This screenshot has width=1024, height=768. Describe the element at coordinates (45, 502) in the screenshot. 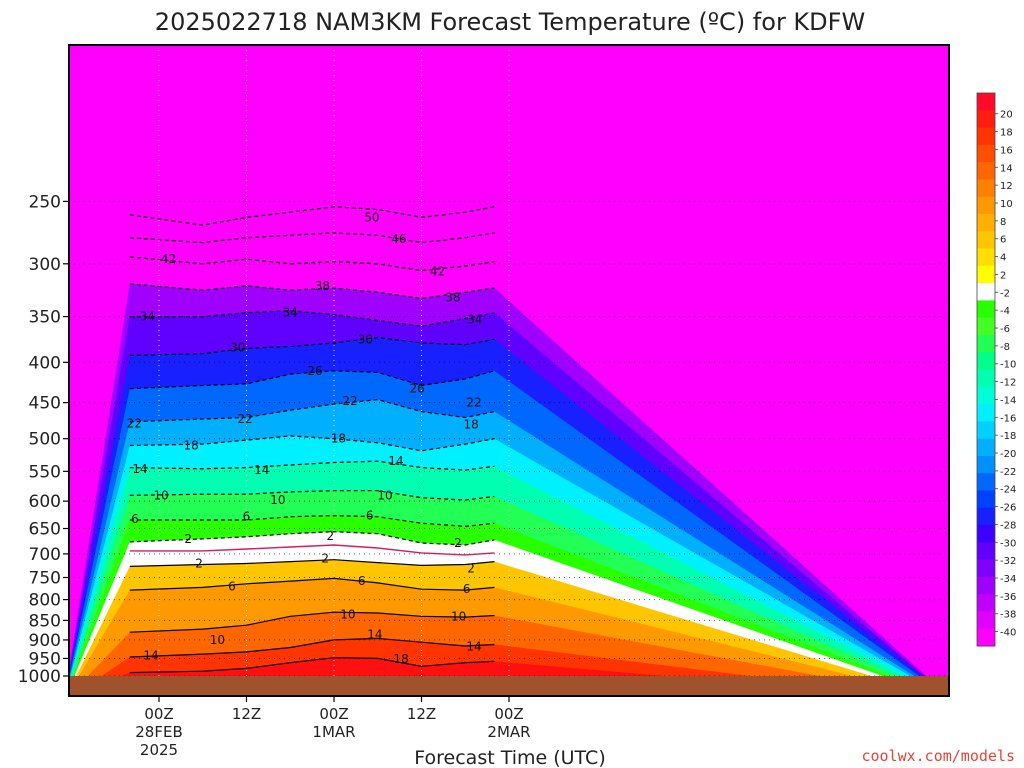

I see `y-tick-label: 600` at that location.